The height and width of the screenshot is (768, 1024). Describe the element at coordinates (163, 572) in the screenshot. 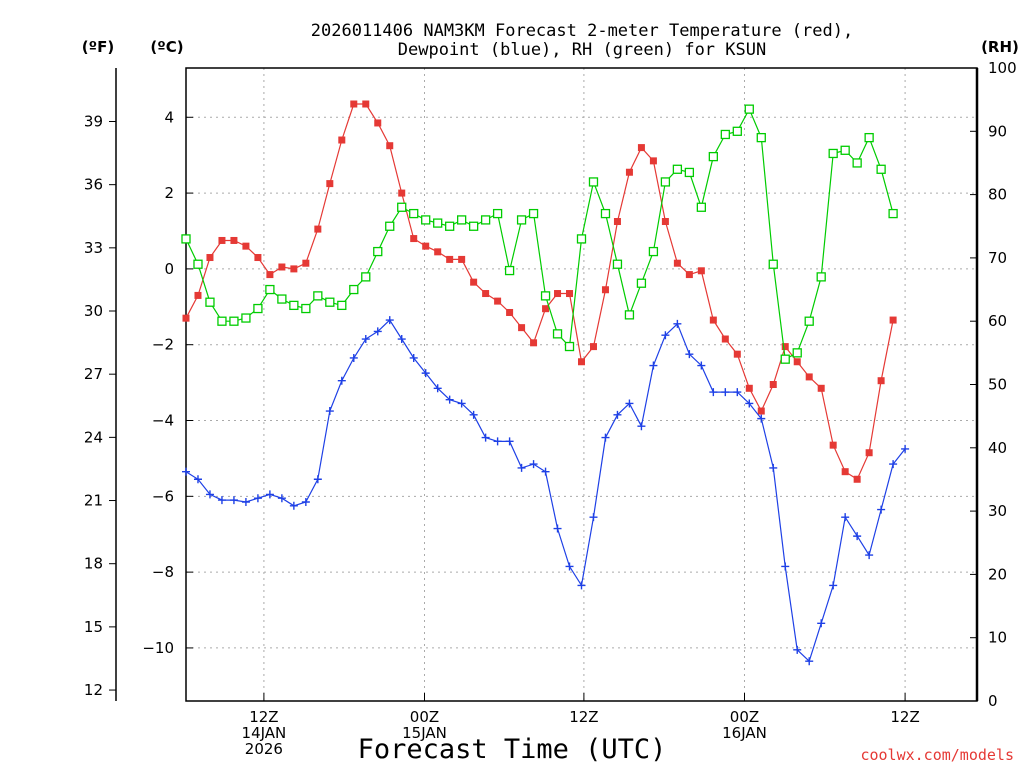

I see `celsius-tick-label: −8` at that location.